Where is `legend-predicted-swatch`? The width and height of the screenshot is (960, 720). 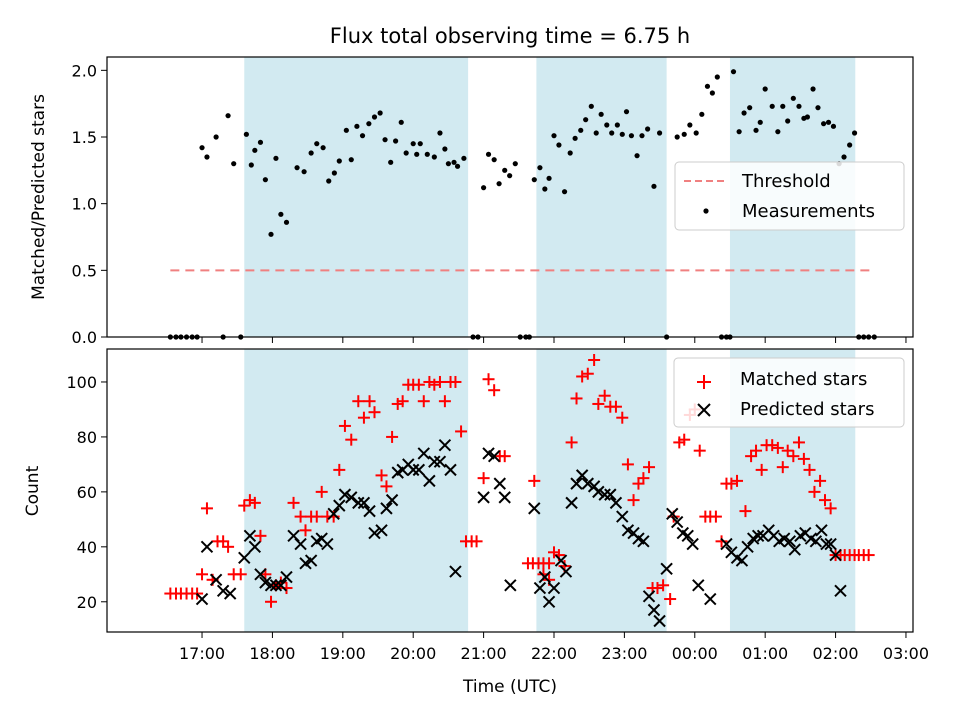 legend-predicted-swatch is located at coordinates (704, 410).